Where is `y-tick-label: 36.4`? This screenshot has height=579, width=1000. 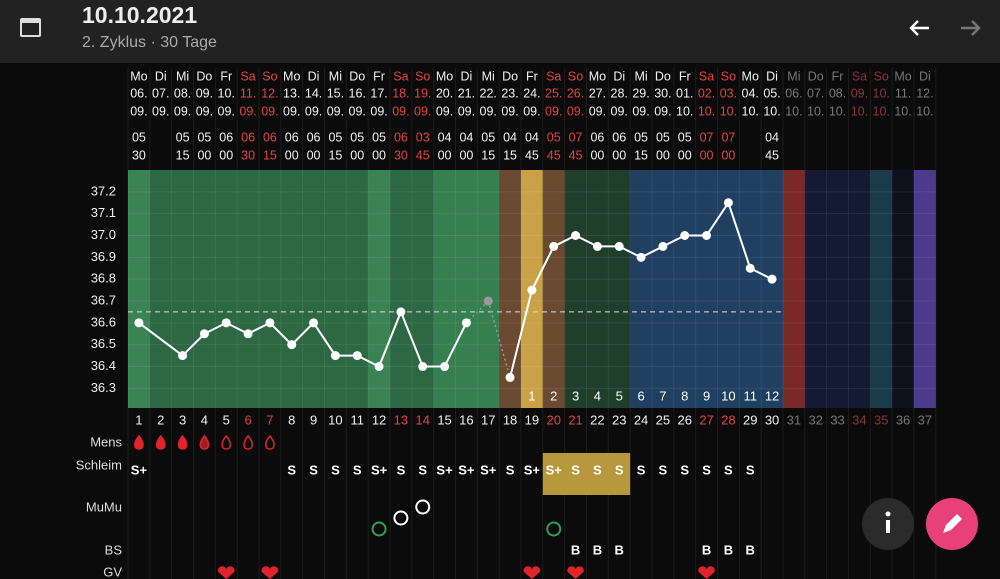 y-tick-label: 36.4 is located at coordinates (103, 365).